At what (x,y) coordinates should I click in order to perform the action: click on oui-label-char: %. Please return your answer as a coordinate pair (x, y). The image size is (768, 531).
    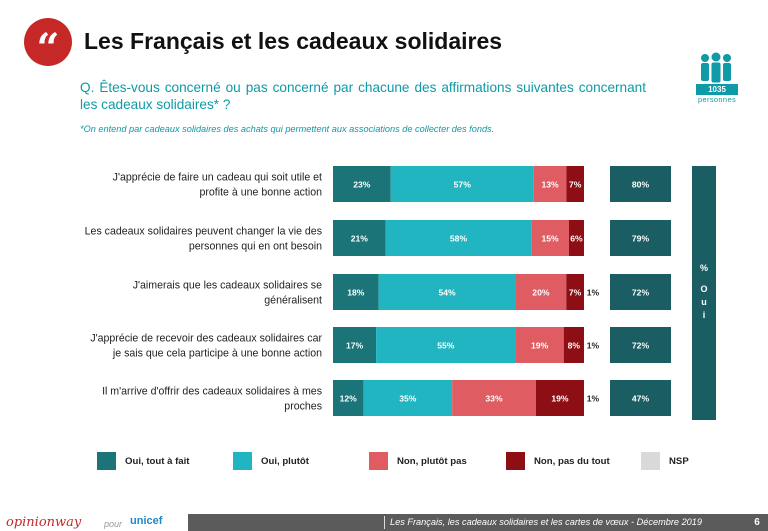
    Looking at the image, I should click on (703, 268).